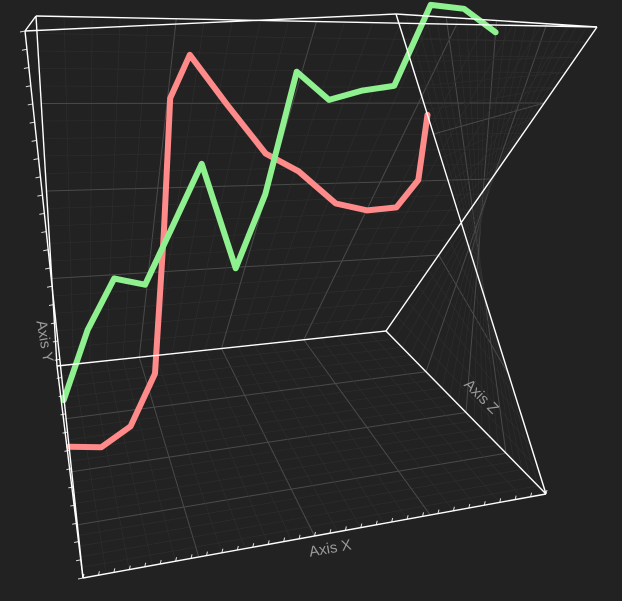 This screenshot has height=601, width=622. What do you see at coordinates (44, 341) in the screenshot?
I see `y-axis-label: Axis Y` at bounding box center [44, 341].